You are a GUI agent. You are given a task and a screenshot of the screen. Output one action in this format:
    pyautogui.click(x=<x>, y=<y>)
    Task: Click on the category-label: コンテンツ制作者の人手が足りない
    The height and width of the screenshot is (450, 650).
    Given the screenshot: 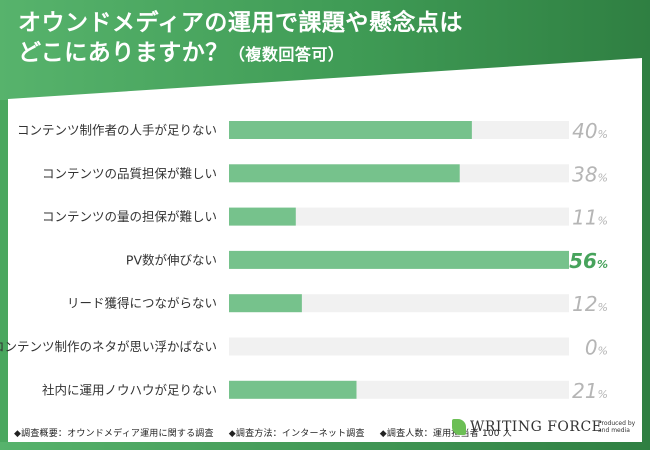 What is the action you would take?
    pyautogui.click(x=117, y=130)
    